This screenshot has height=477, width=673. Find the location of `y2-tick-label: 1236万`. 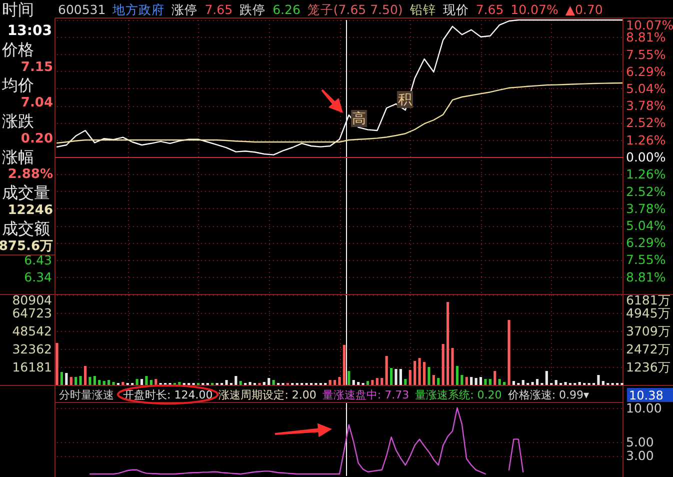

y2-tick-label: 1236万 is located at coordinates (648, 367).